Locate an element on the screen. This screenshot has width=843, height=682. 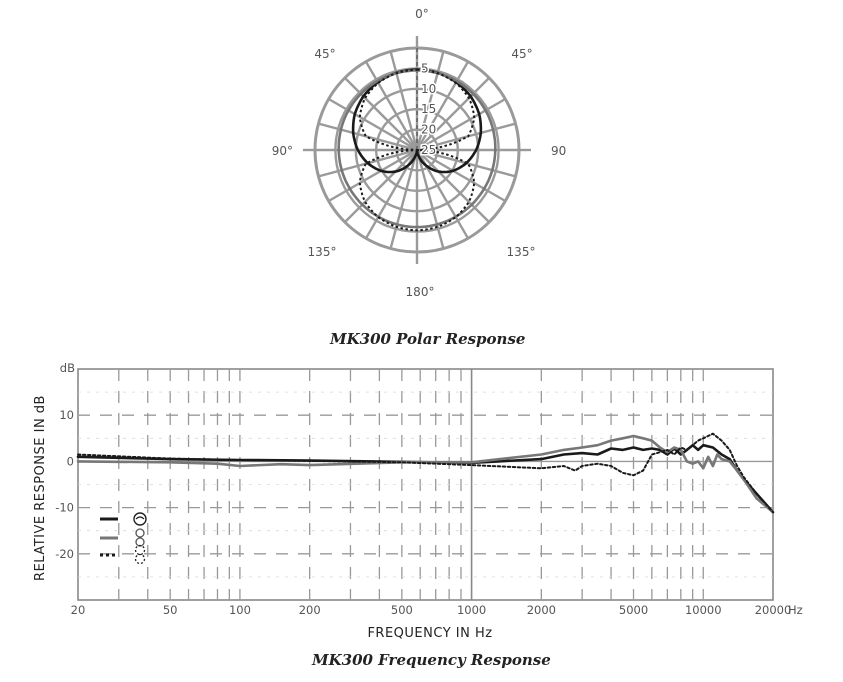
polar-series-group is located at coordinates (417, 150).